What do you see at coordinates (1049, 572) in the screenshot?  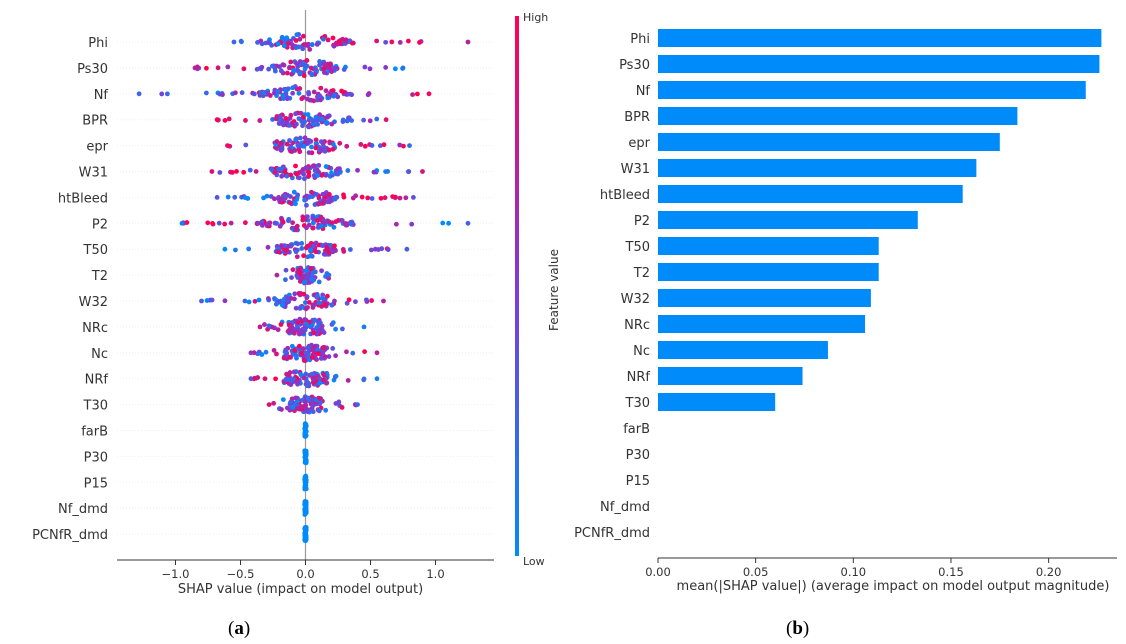 I see `x-tick-label: 0.20` at bounding box center [1049, 572].